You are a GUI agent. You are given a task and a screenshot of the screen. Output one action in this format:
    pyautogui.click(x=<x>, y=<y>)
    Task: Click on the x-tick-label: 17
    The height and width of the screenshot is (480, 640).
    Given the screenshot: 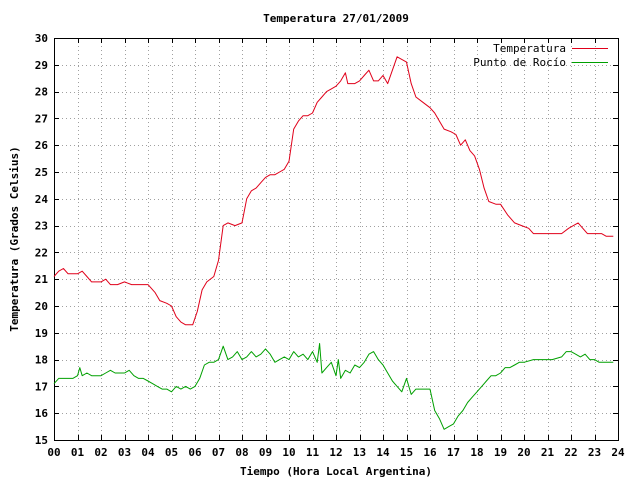 What is the action you would take?
    pyautogui.click(x=453, y=452)
    